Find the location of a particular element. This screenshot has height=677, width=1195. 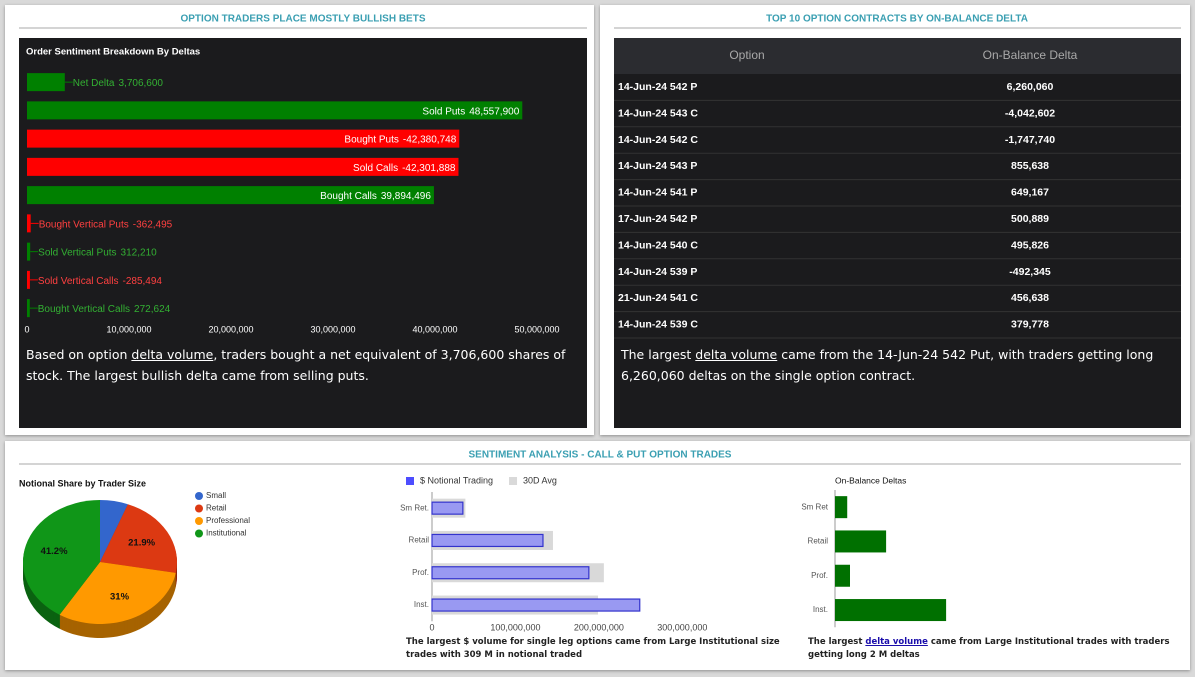

value-label: -285,494 is located at coordinates (143, 281).